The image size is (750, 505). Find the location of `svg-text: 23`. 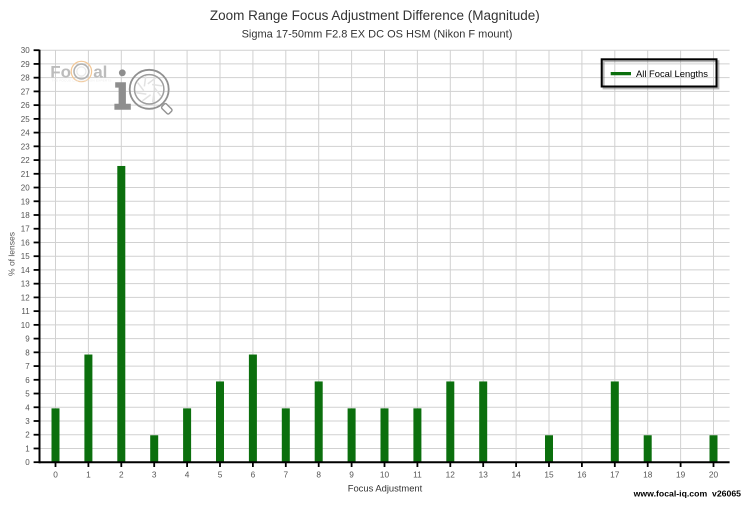

svg-text: 23 is located at coordinates (25, 146).